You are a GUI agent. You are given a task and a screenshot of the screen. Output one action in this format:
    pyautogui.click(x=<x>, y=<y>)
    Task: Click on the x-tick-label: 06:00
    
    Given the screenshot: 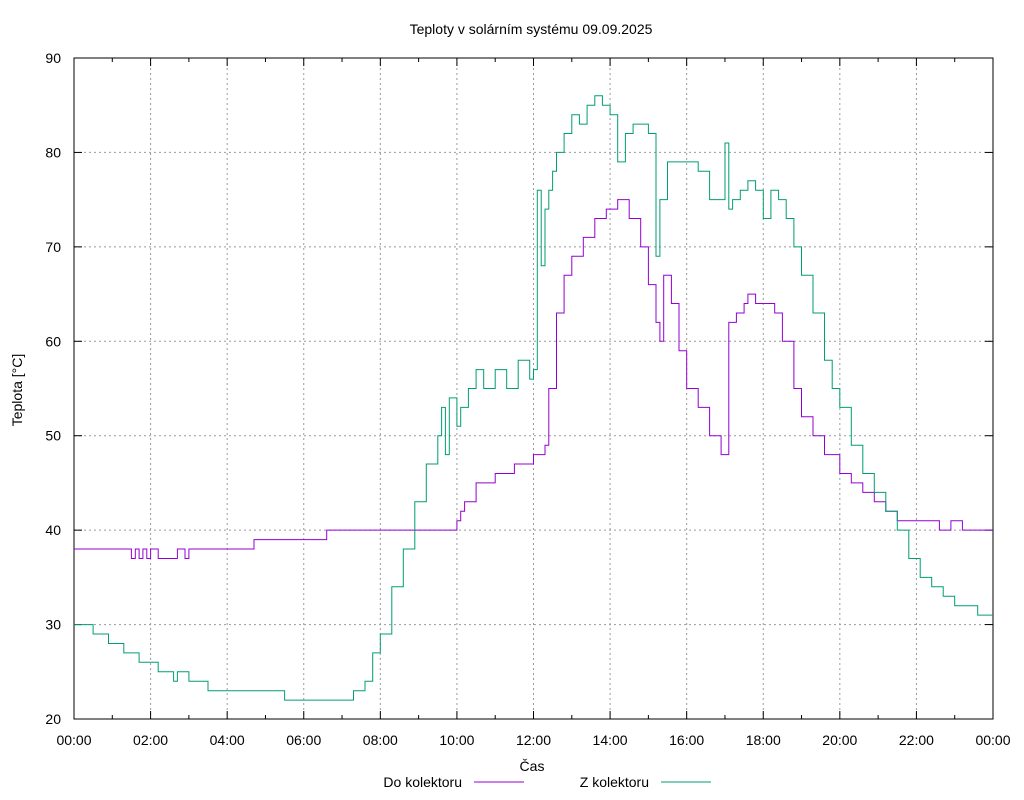 What is the action you would take?
    pyautogui.click(x=303, y=740)
    